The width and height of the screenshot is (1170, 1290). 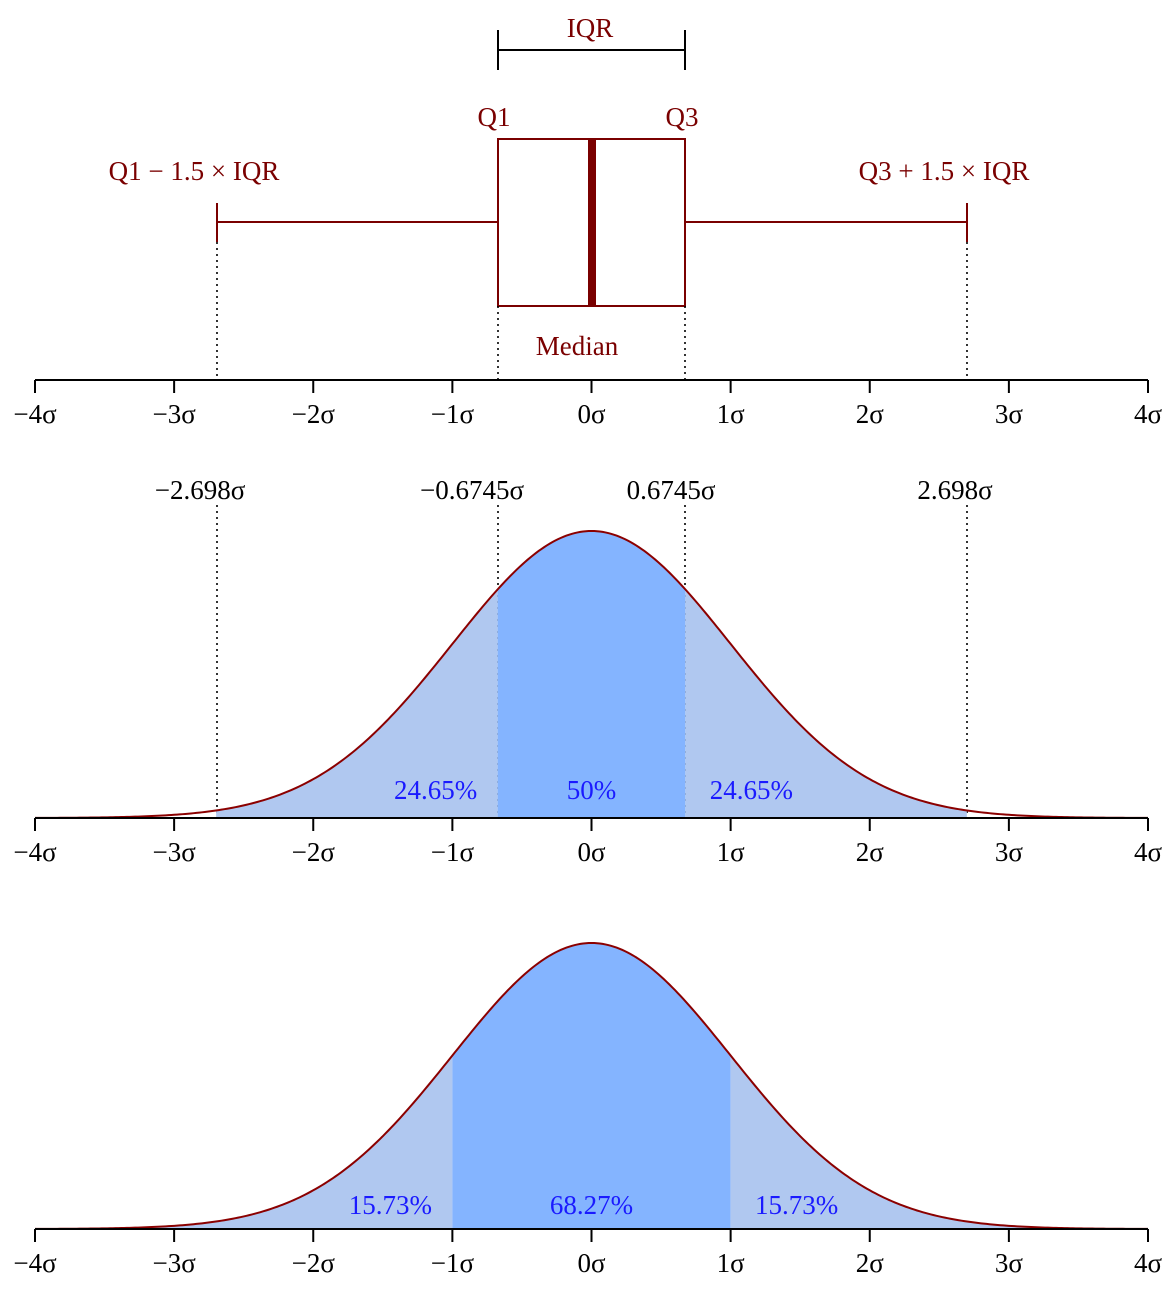 I want to click on boxplot-tick-label-2: −2σ, so click(x=314, y=414).